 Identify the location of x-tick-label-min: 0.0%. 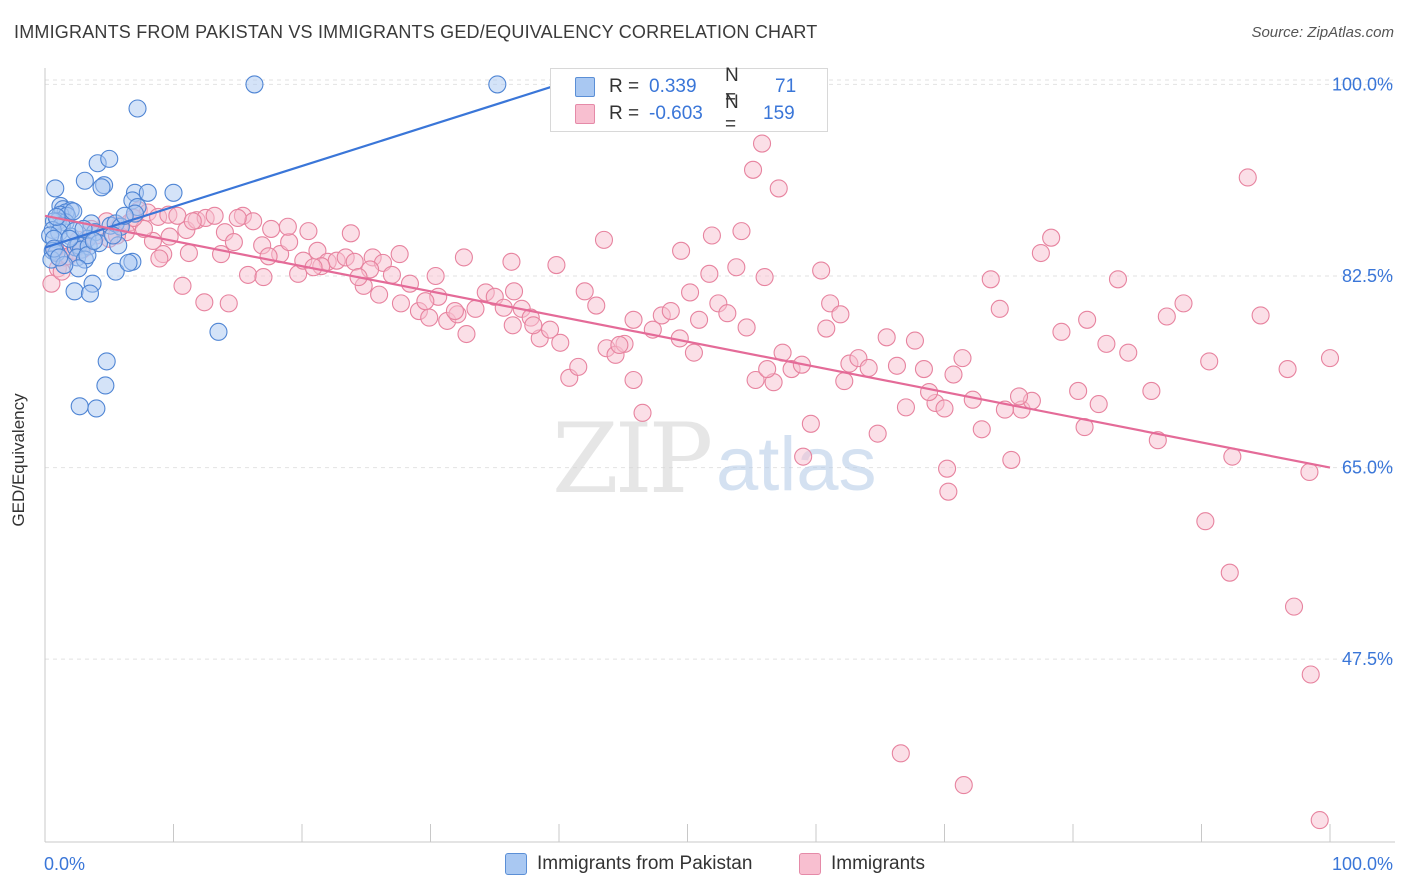
(64, 864).